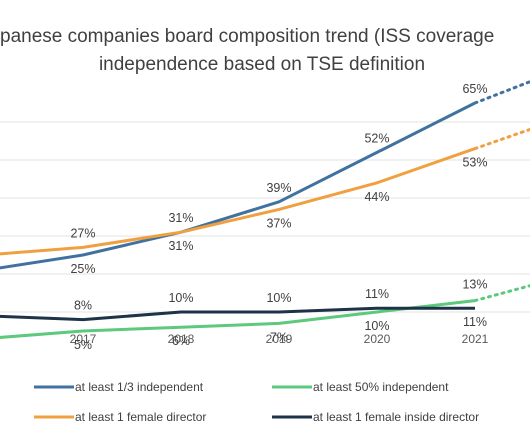 This screenshot has height=442, width=530. What do you see at coordinates (376, 197) in the screenshot?
I see `data-label: 44%` at bounding box center [376, 197].